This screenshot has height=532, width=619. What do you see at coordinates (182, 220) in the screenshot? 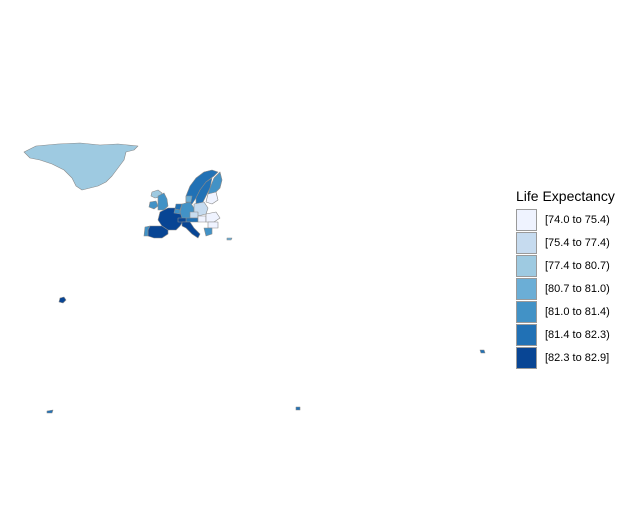
I see `region-switzerland` at bounding box center [182, 220].